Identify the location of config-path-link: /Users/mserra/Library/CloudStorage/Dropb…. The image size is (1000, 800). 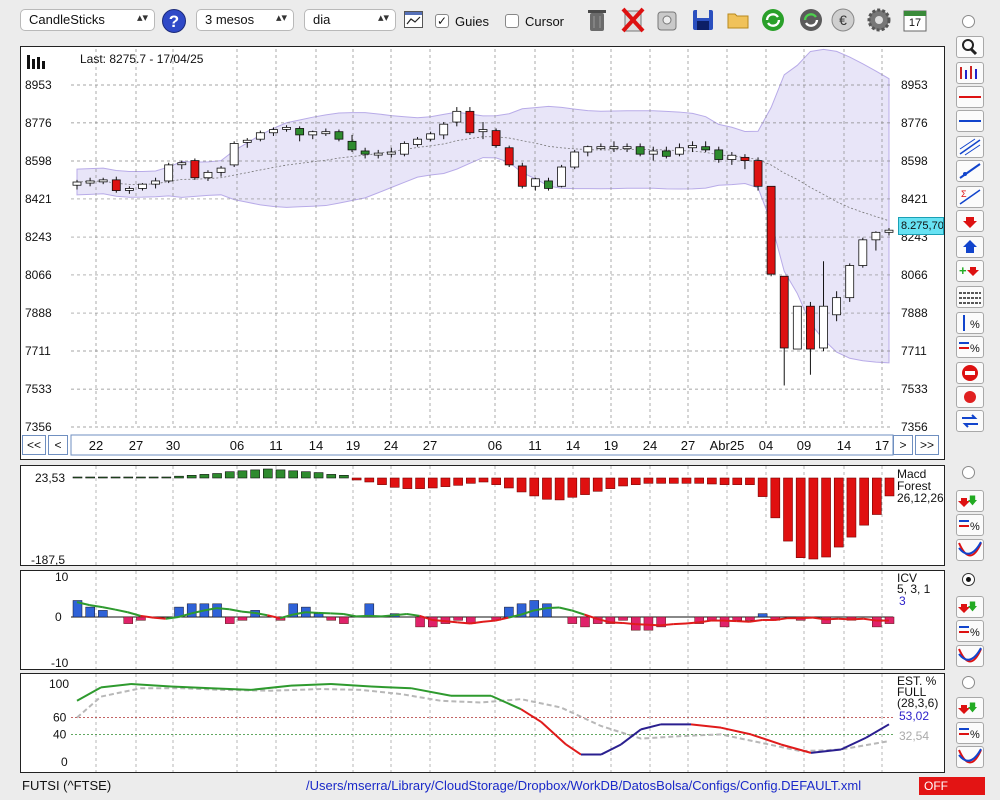
(584, 785).